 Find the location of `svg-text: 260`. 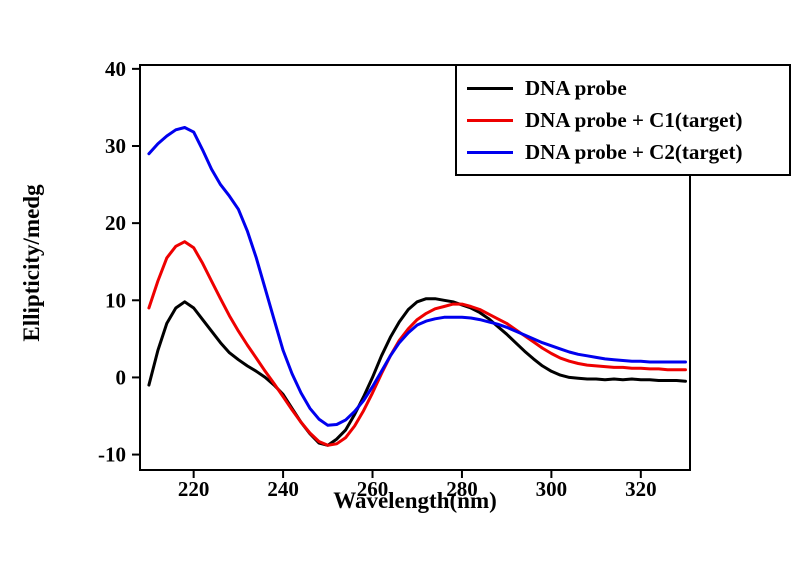

svg-text: 260 is located at coordinates (373, 489).